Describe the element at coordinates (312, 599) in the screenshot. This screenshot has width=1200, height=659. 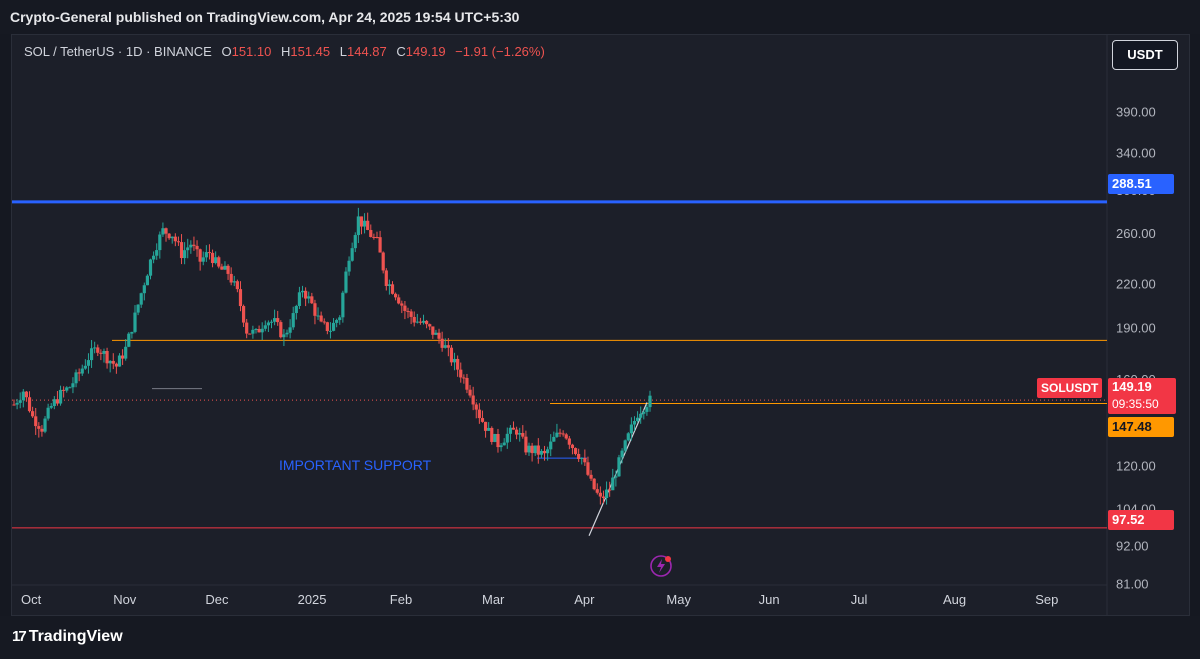
I see `x-tick-label: 2025` at that location.